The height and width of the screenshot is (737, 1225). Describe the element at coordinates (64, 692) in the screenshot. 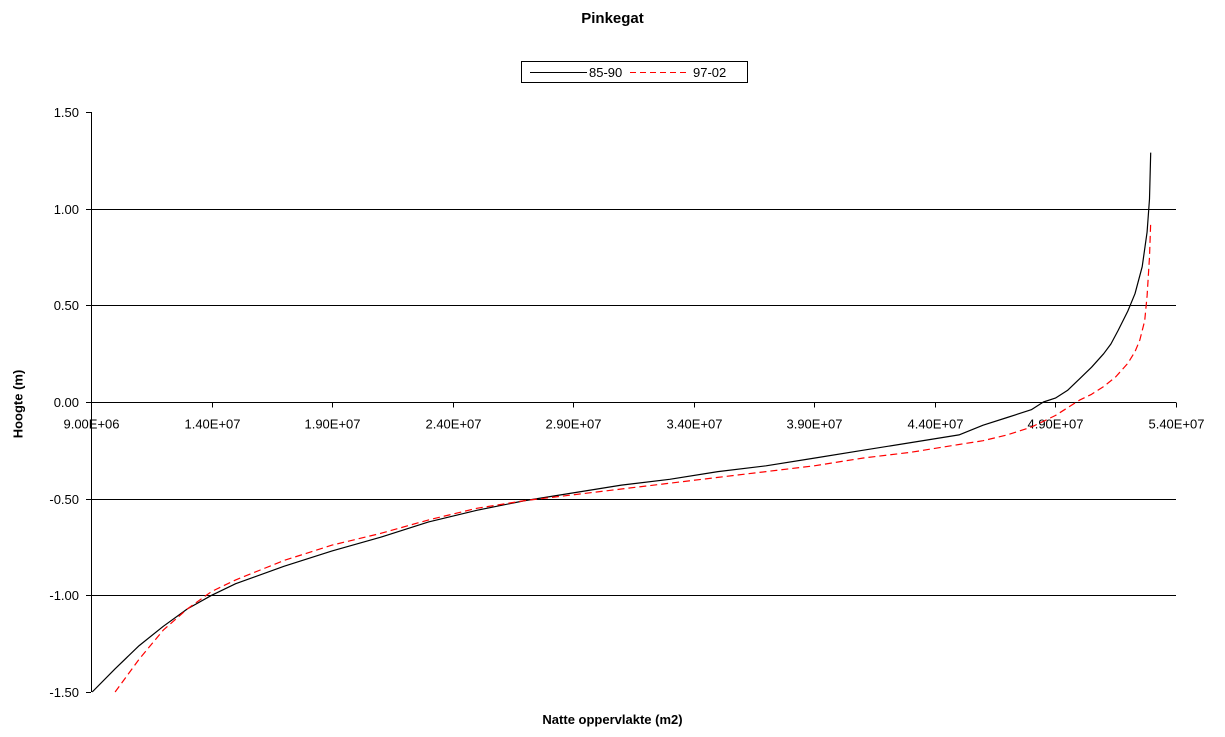

I see `y-tick-label-6: -1.50` at that location.